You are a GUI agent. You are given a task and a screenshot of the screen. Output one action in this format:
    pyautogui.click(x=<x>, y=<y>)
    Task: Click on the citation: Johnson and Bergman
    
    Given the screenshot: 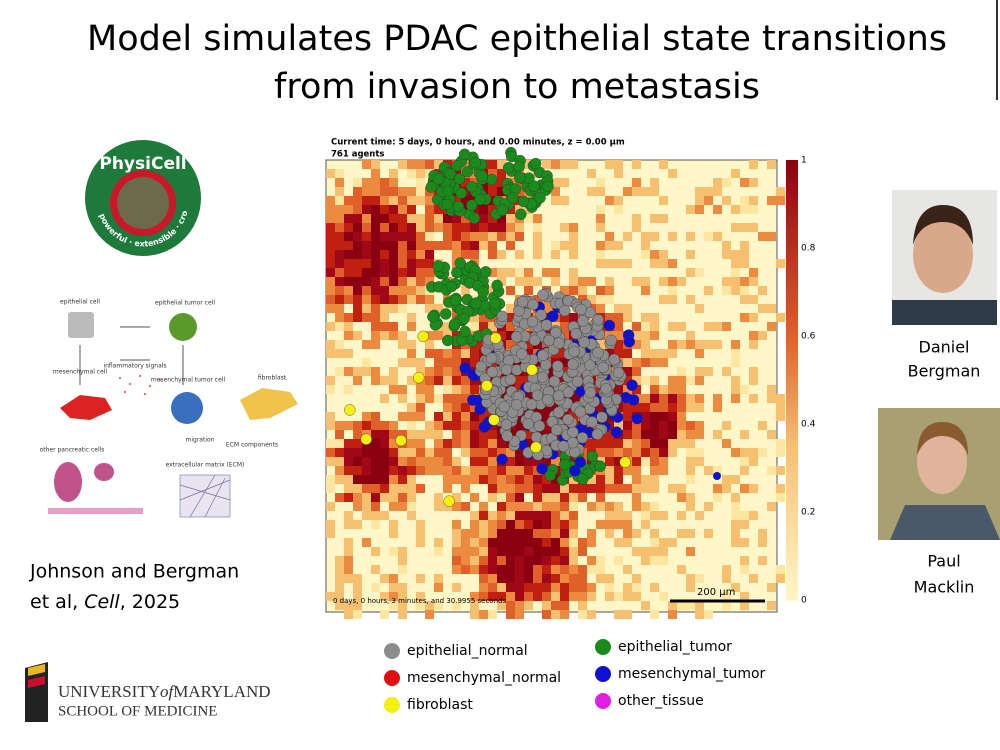 What is the action you would take?
    pyautogui.click(x=134, y=572)
    